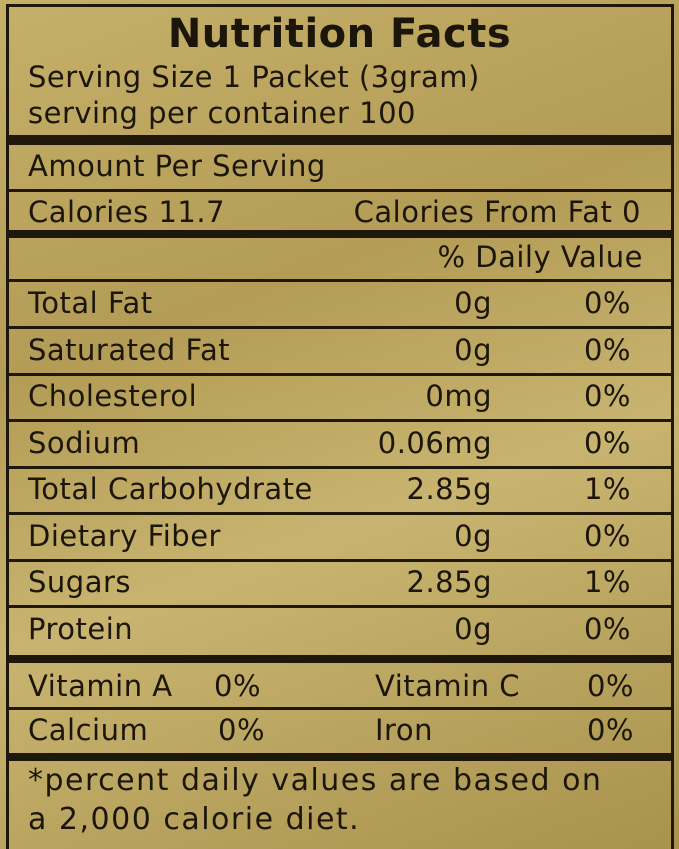  What do you see at coordinates (124, 535) in the screenshot?
I see `nutrient-name: Dietary Fiber` at bounding box center [124, 535].